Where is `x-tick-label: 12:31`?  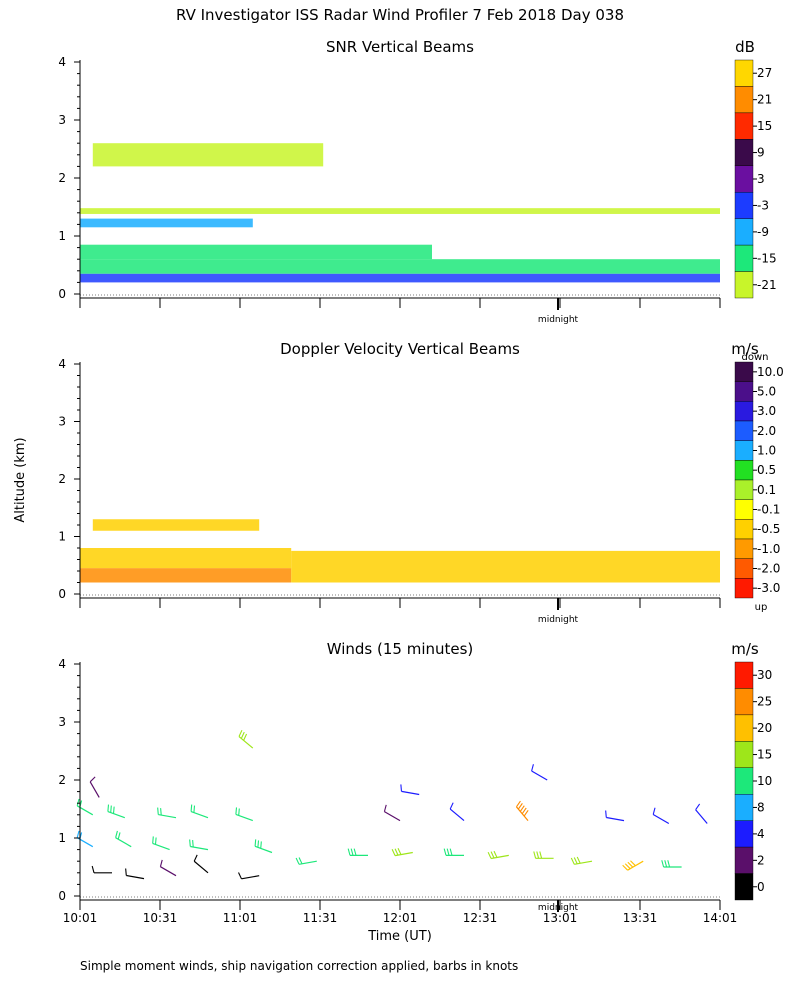
x-tick-label: 12:31 is located at coordinates (480, 918).